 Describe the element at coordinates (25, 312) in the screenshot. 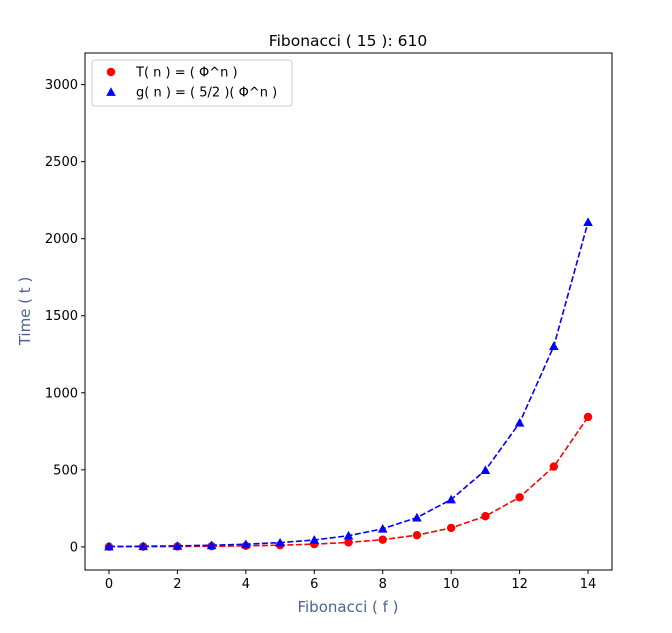

I see `y-axis-label: Time ( t )` at that location.